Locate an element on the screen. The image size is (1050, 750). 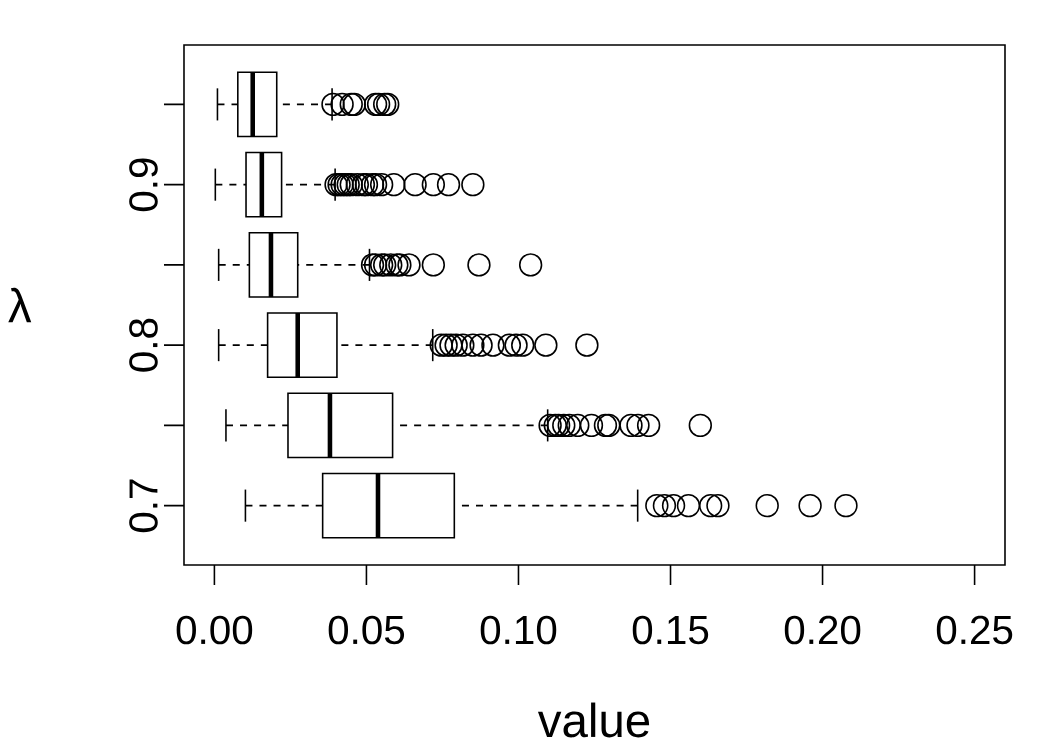
x-tick-label: 0.25 is located at coordinates (974, 630).